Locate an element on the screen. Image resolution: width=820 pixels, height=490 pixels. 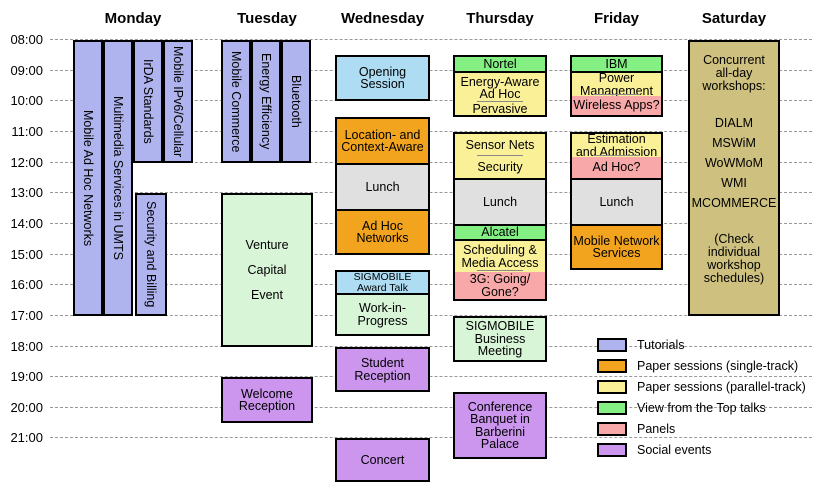
session-mobile-commerce: Mobile Commerce is located at coordinates (236, 101).